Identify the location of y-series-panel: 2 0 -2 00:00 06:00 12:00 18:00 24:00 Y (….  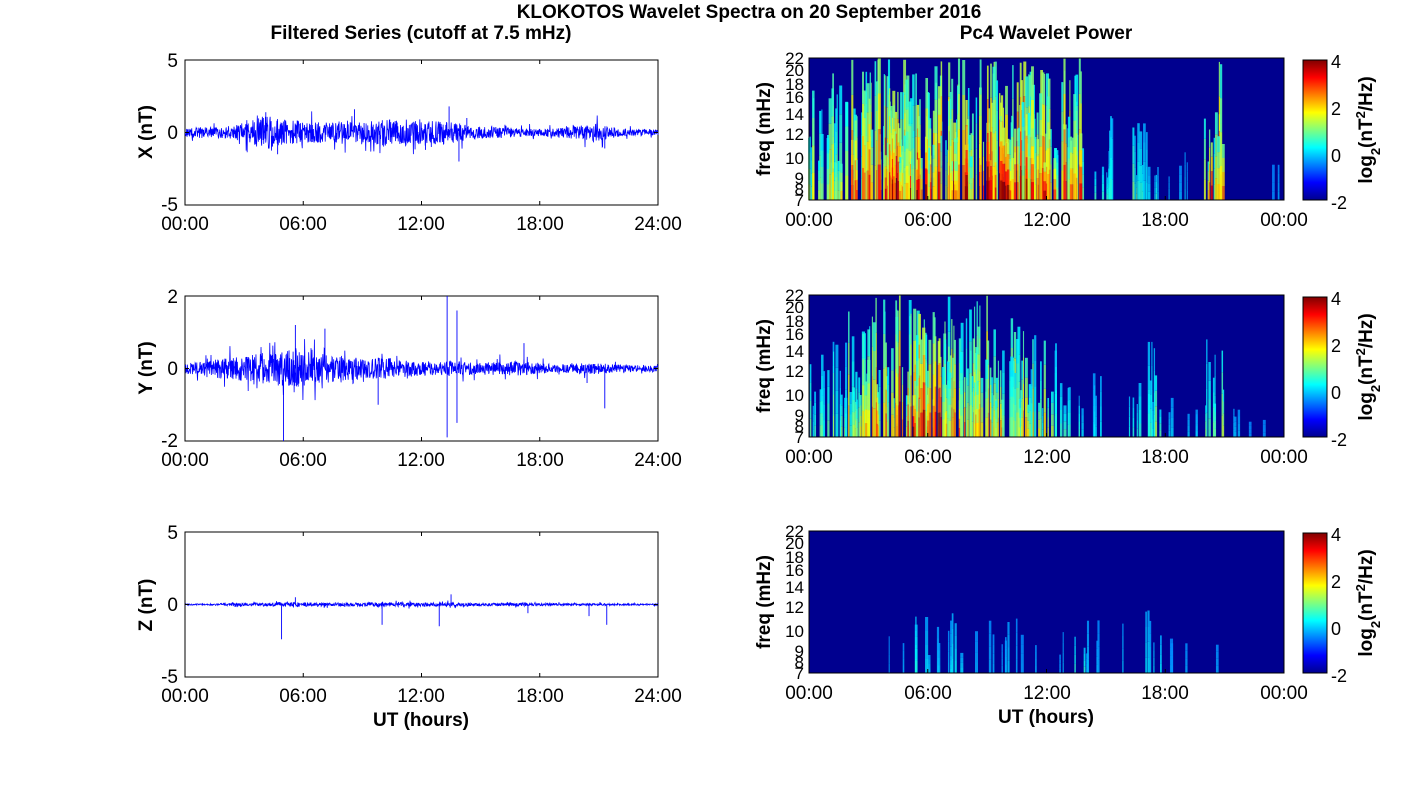
(409, 379).